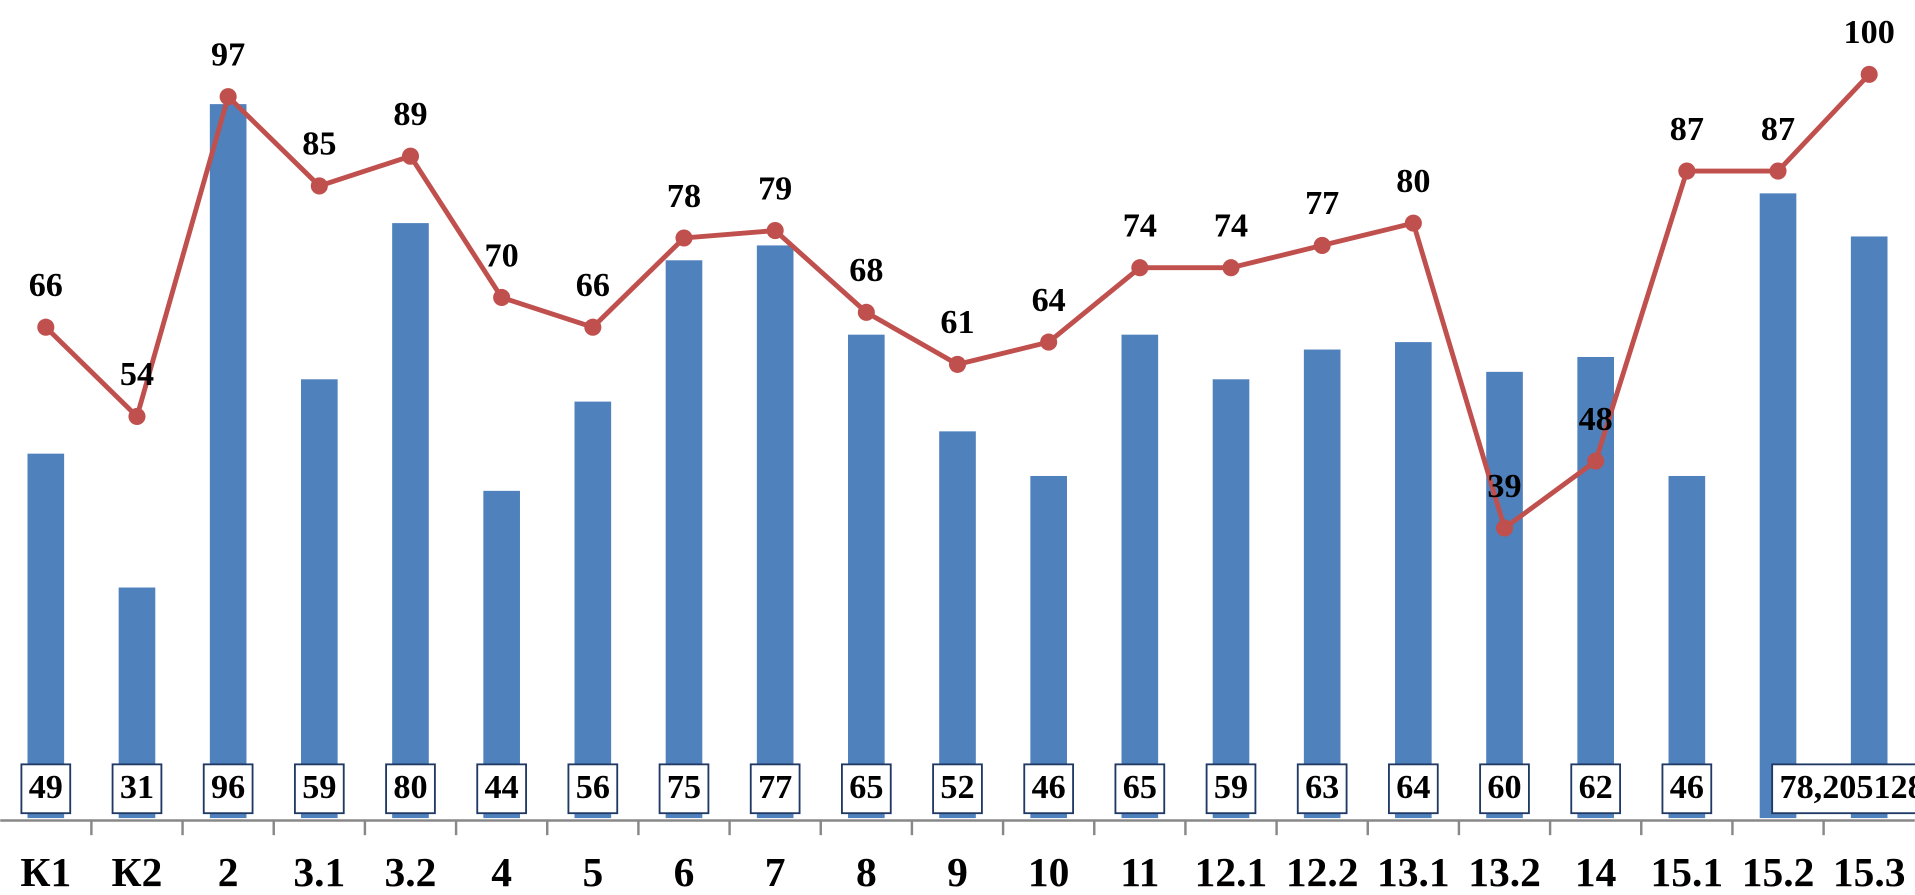 Image resolution: width=1915 pixels, height=895 pixels. Describe the element at coordinates (866, 872) in the screenshot. I see `x-tick-label: 8` at that location.